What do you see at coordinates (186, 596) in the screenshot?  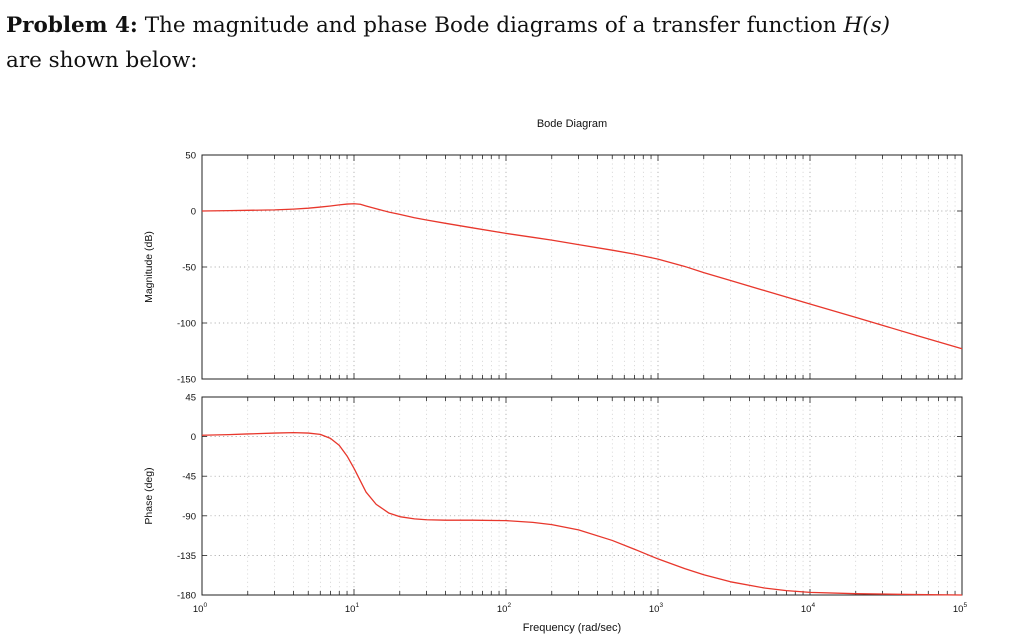 I see `y-tick-label: -180` at bounding box center [186, 596].